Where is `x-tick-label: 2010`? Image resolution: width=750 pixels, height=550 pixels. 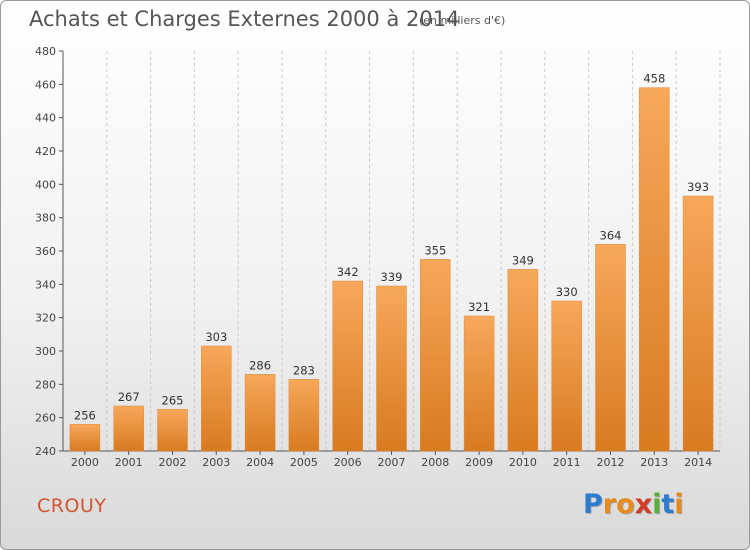
x-tick-label: 2010 is located at coordinates (523, 462).